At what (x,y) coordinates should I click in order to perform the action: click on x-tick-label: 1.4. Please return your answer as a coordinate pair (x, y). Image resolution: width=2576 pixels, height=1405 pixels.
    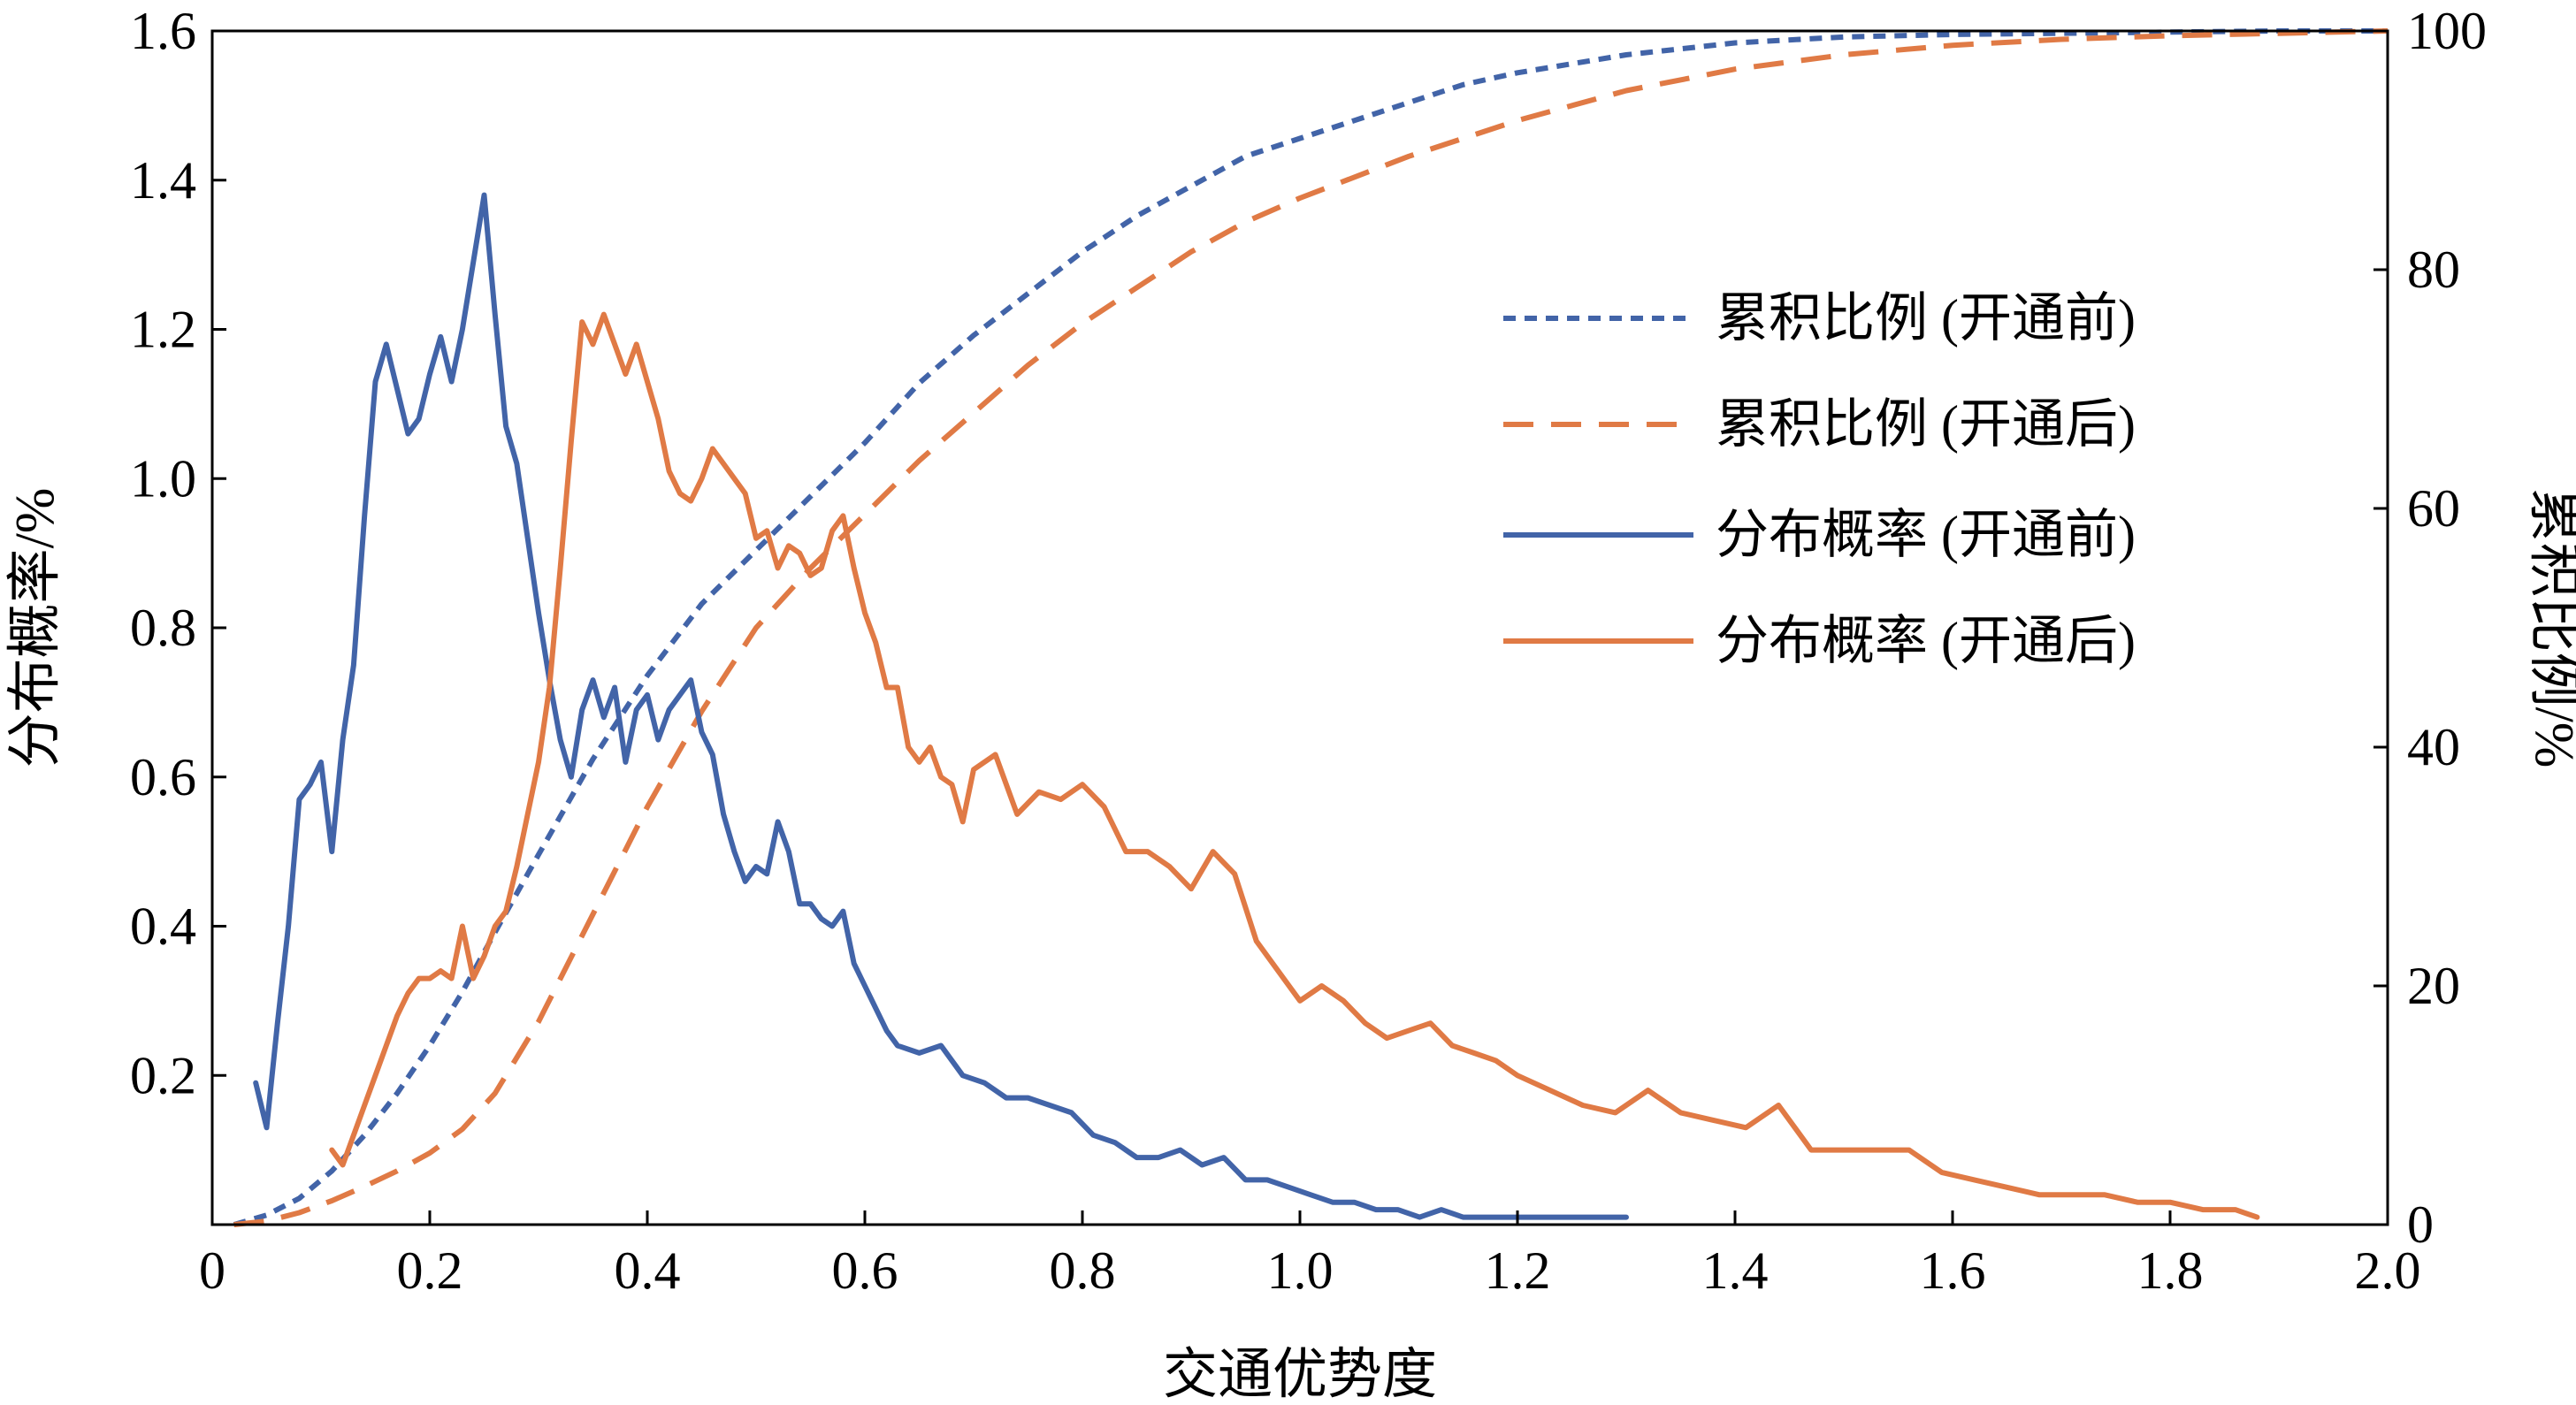
    Looking at the image, I should click on (1735, 1270).